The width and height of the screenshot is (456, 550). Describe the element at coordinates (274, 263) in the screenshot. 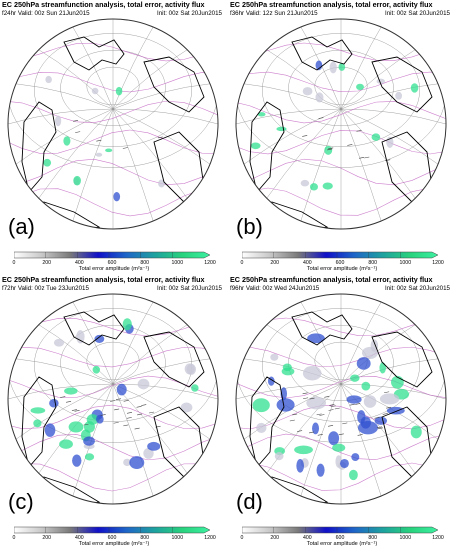

I see `colorbar-tick: 200` at that location.